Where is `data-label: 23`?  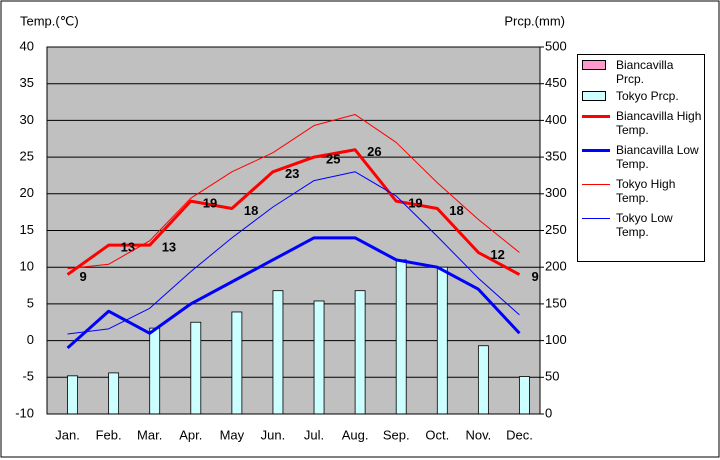 data-label: 23 is located at coordinates (292, 173).